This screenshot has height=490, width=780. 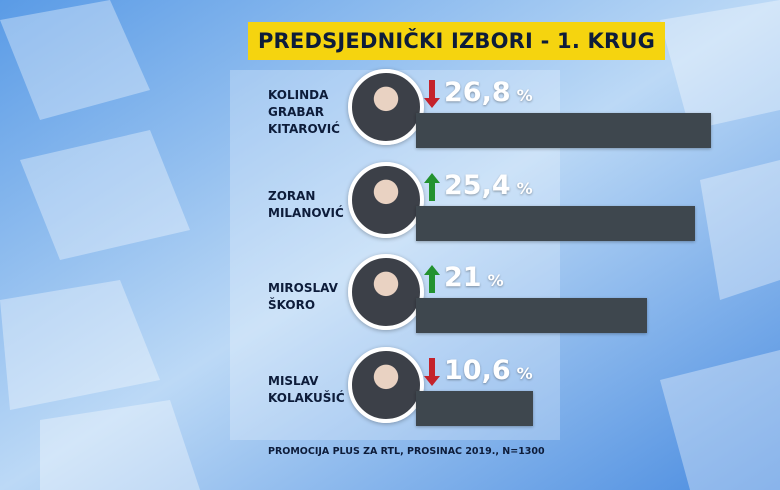 I want to click on value-label-group: 26,8%, so click(x=488, y=92).